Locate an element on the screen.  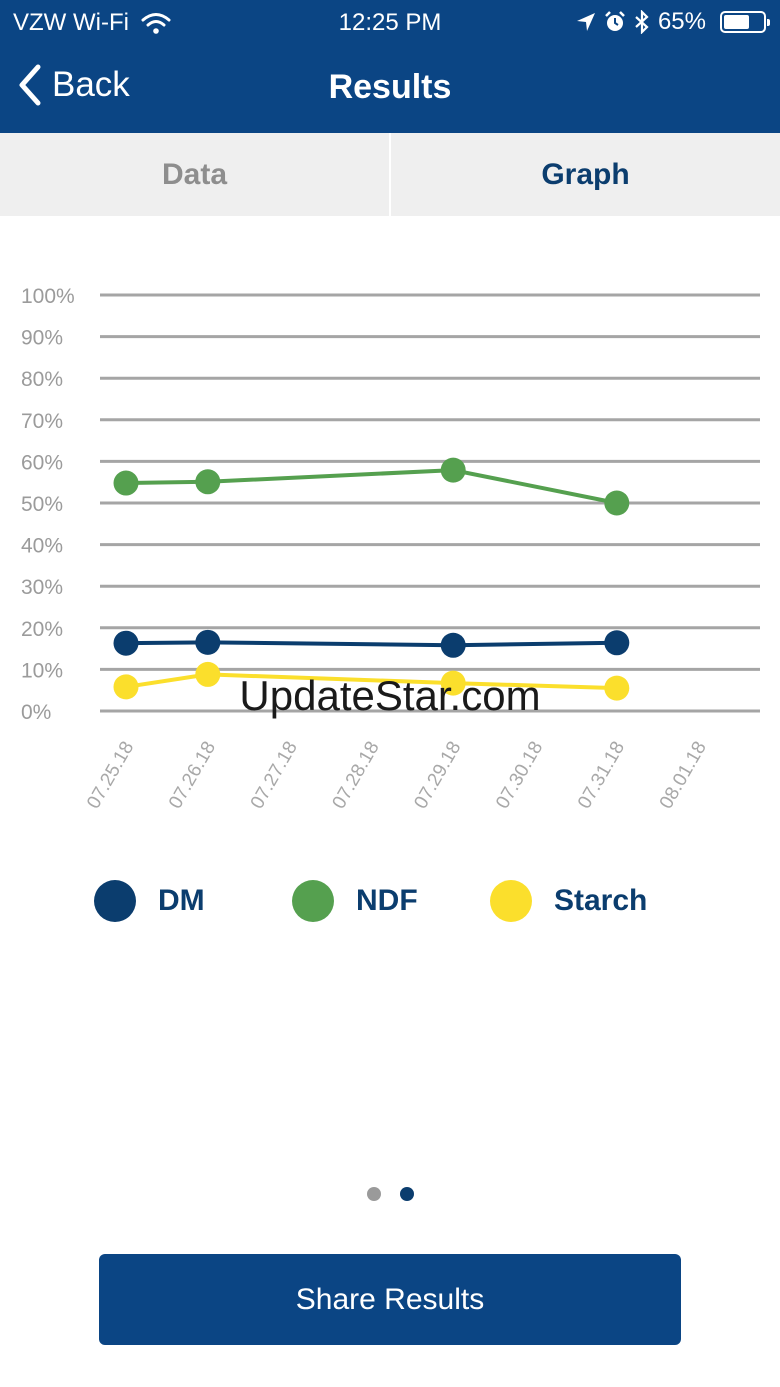
segmented-control: Data Graph is located at coordinates (390, 174).